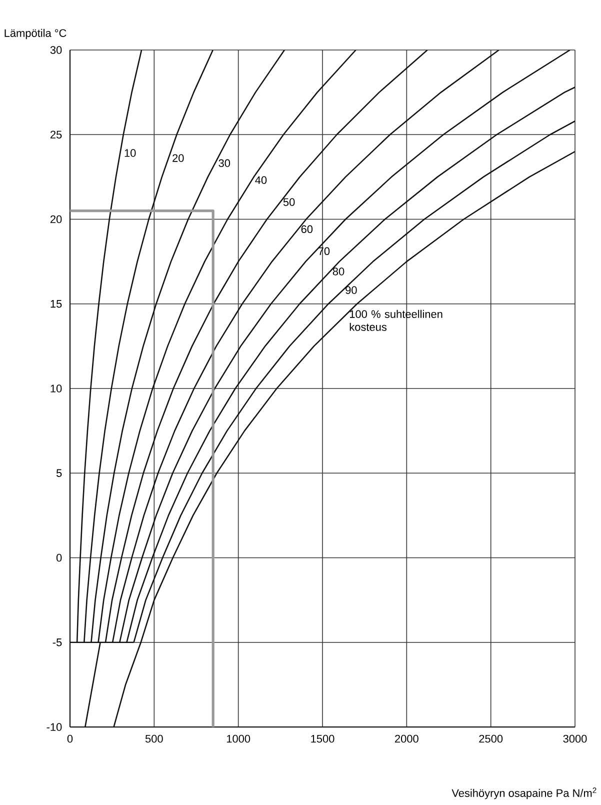 The height and width of the screenshot is (805, 601). Describe the element at coordinates (289, 202) in the screenshot. I see `series-label: 50` at that location.